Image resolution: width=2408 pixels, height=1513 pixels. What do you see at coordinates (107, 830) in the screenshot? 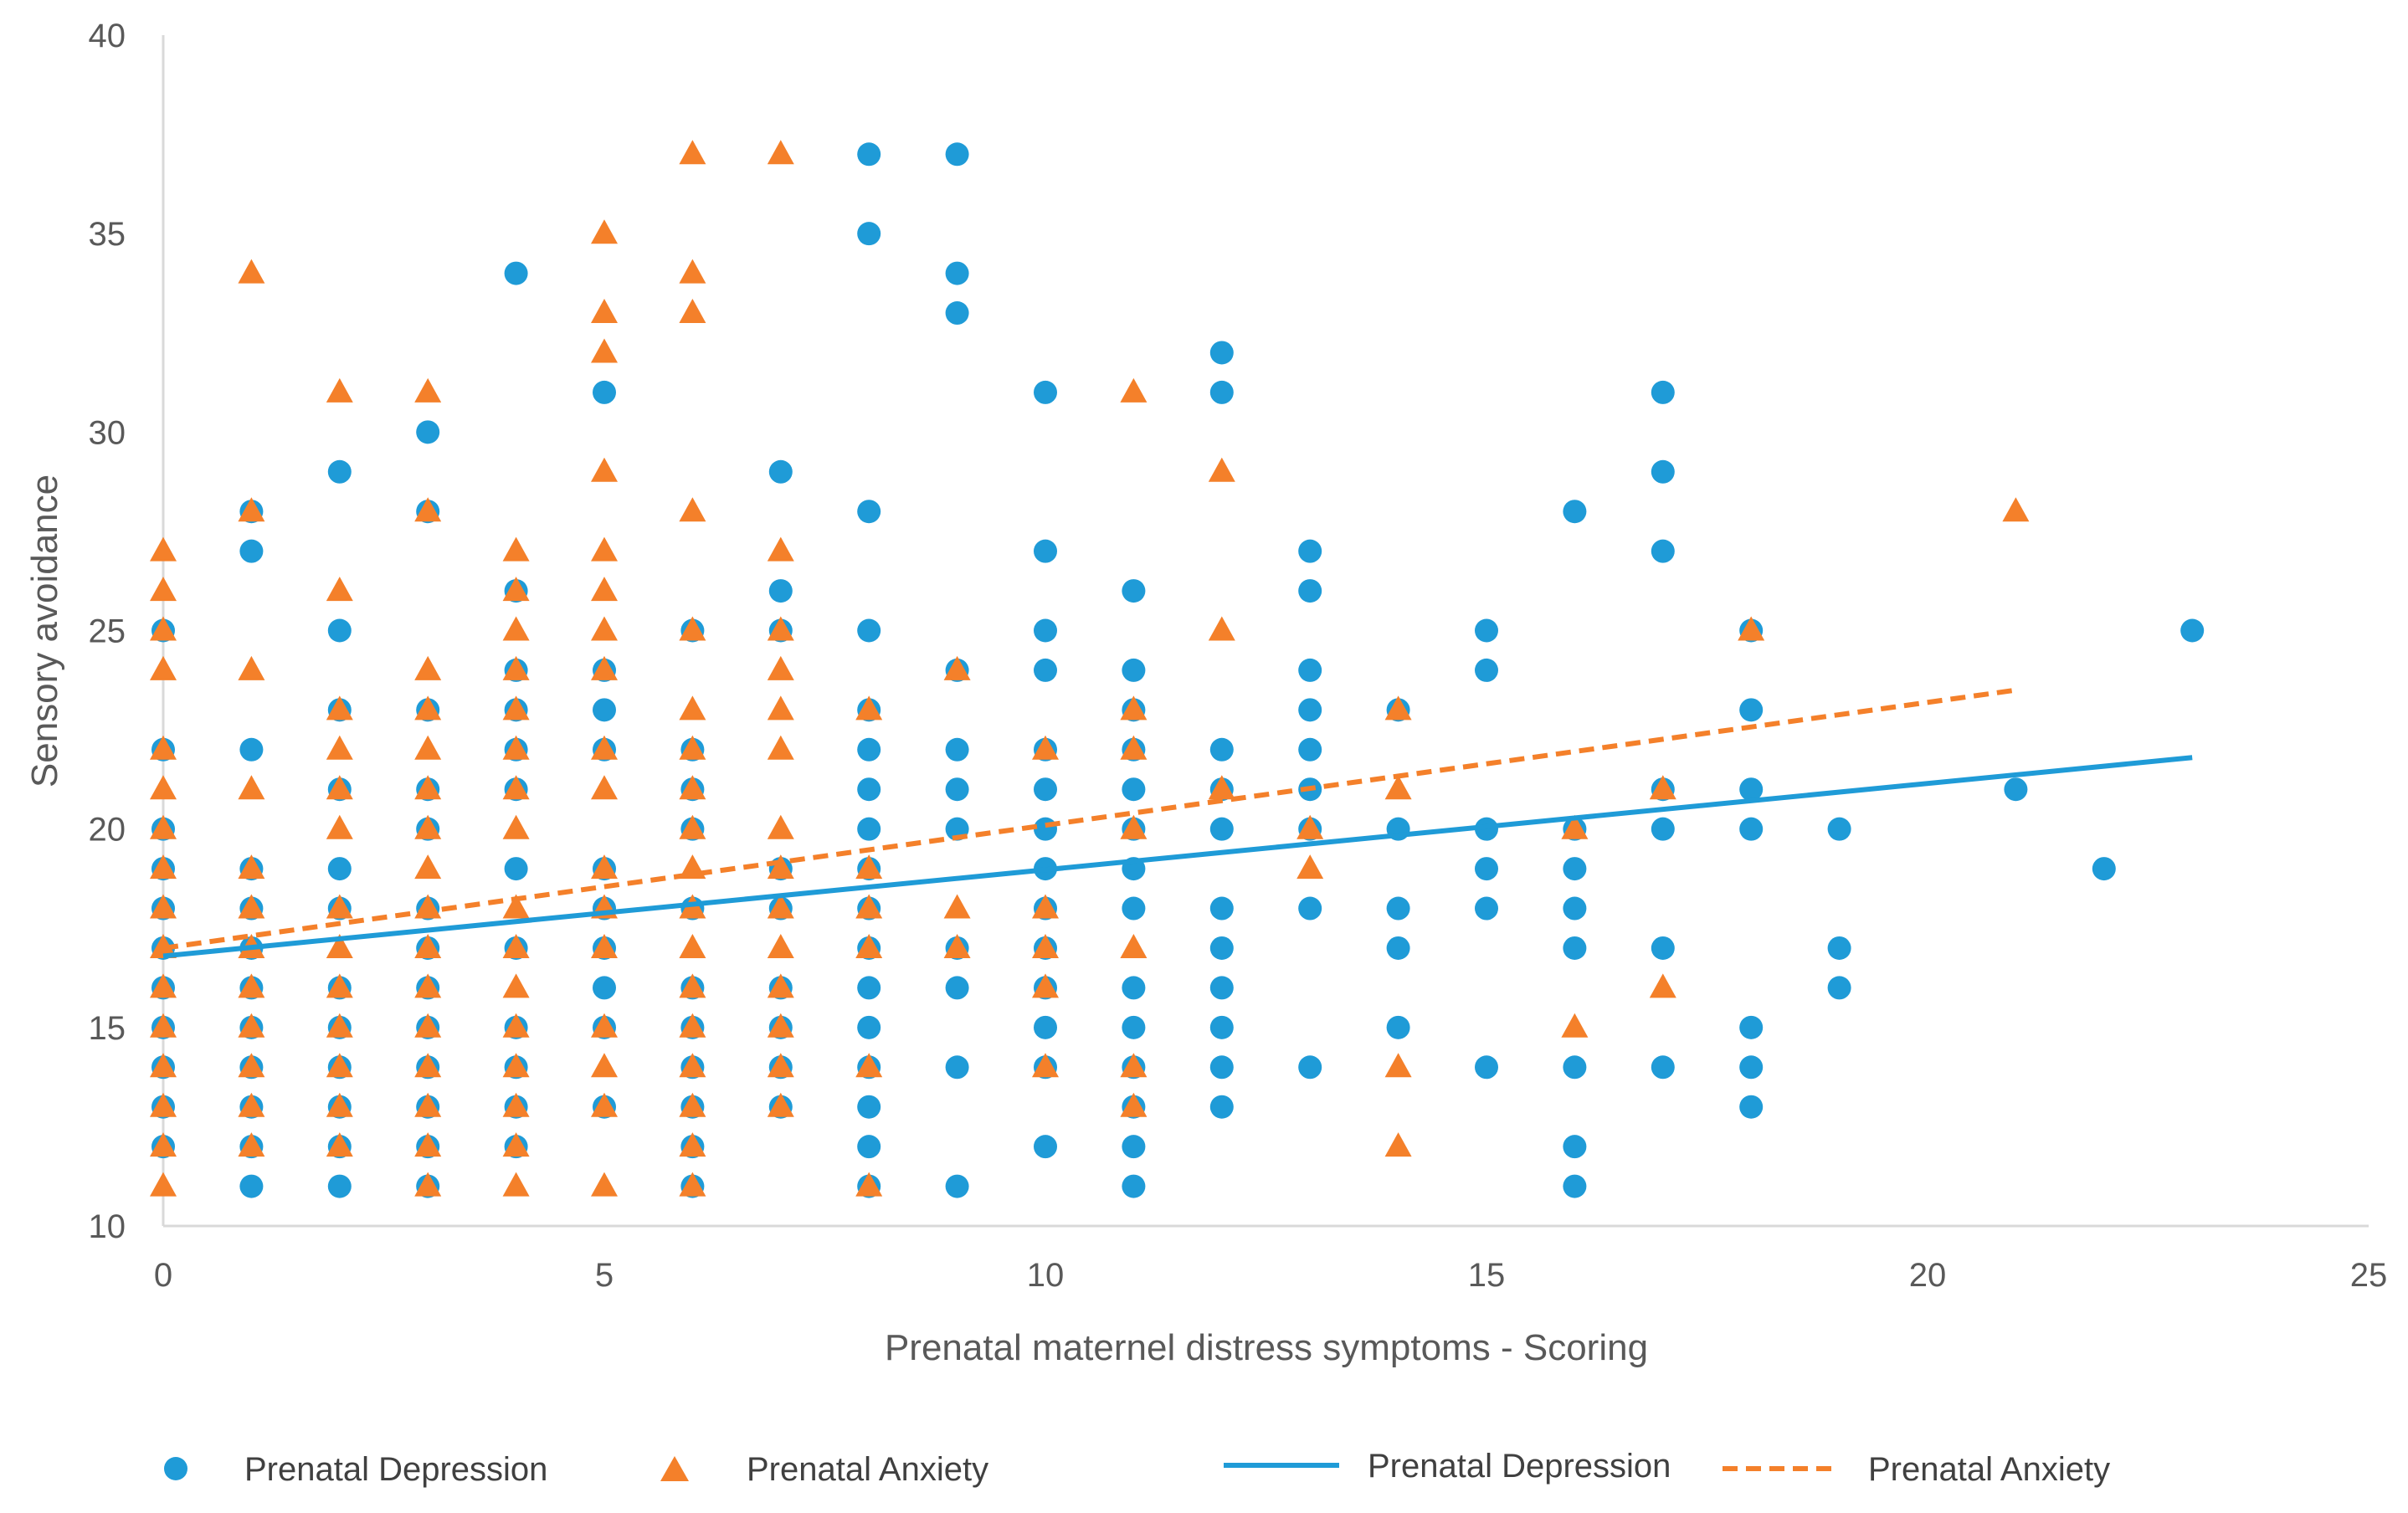
I see `y-tick-label: 20` at bounding box center [107, 830].